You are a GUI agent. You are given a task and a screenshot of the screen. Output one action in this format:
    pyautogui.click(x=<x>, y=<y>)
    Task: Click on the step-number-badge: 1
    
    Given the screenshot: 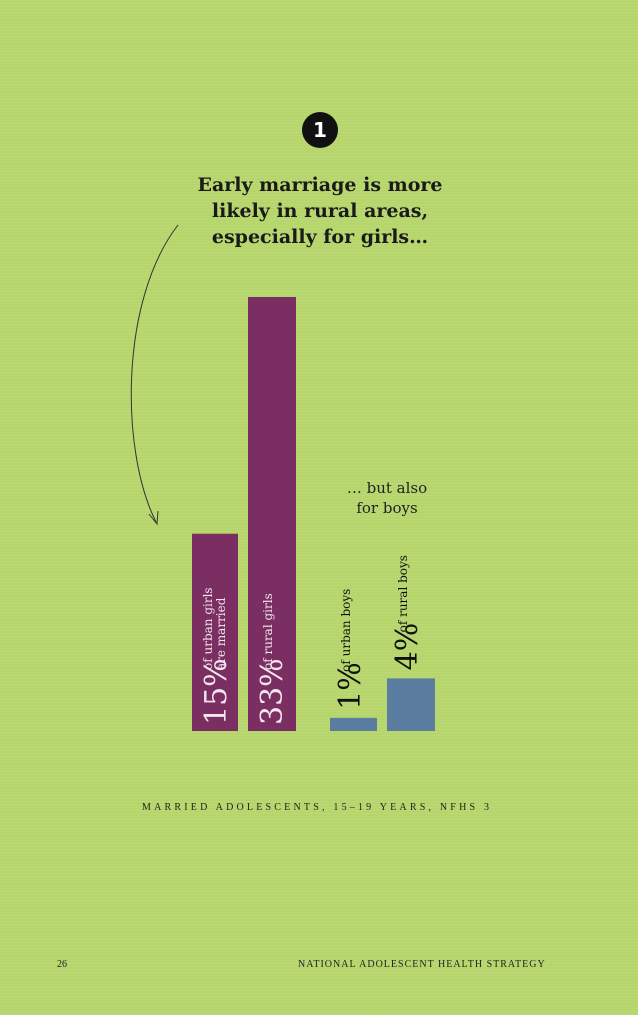 What is the action you would take?
    pyautogui.click(x=320, y=130)
    